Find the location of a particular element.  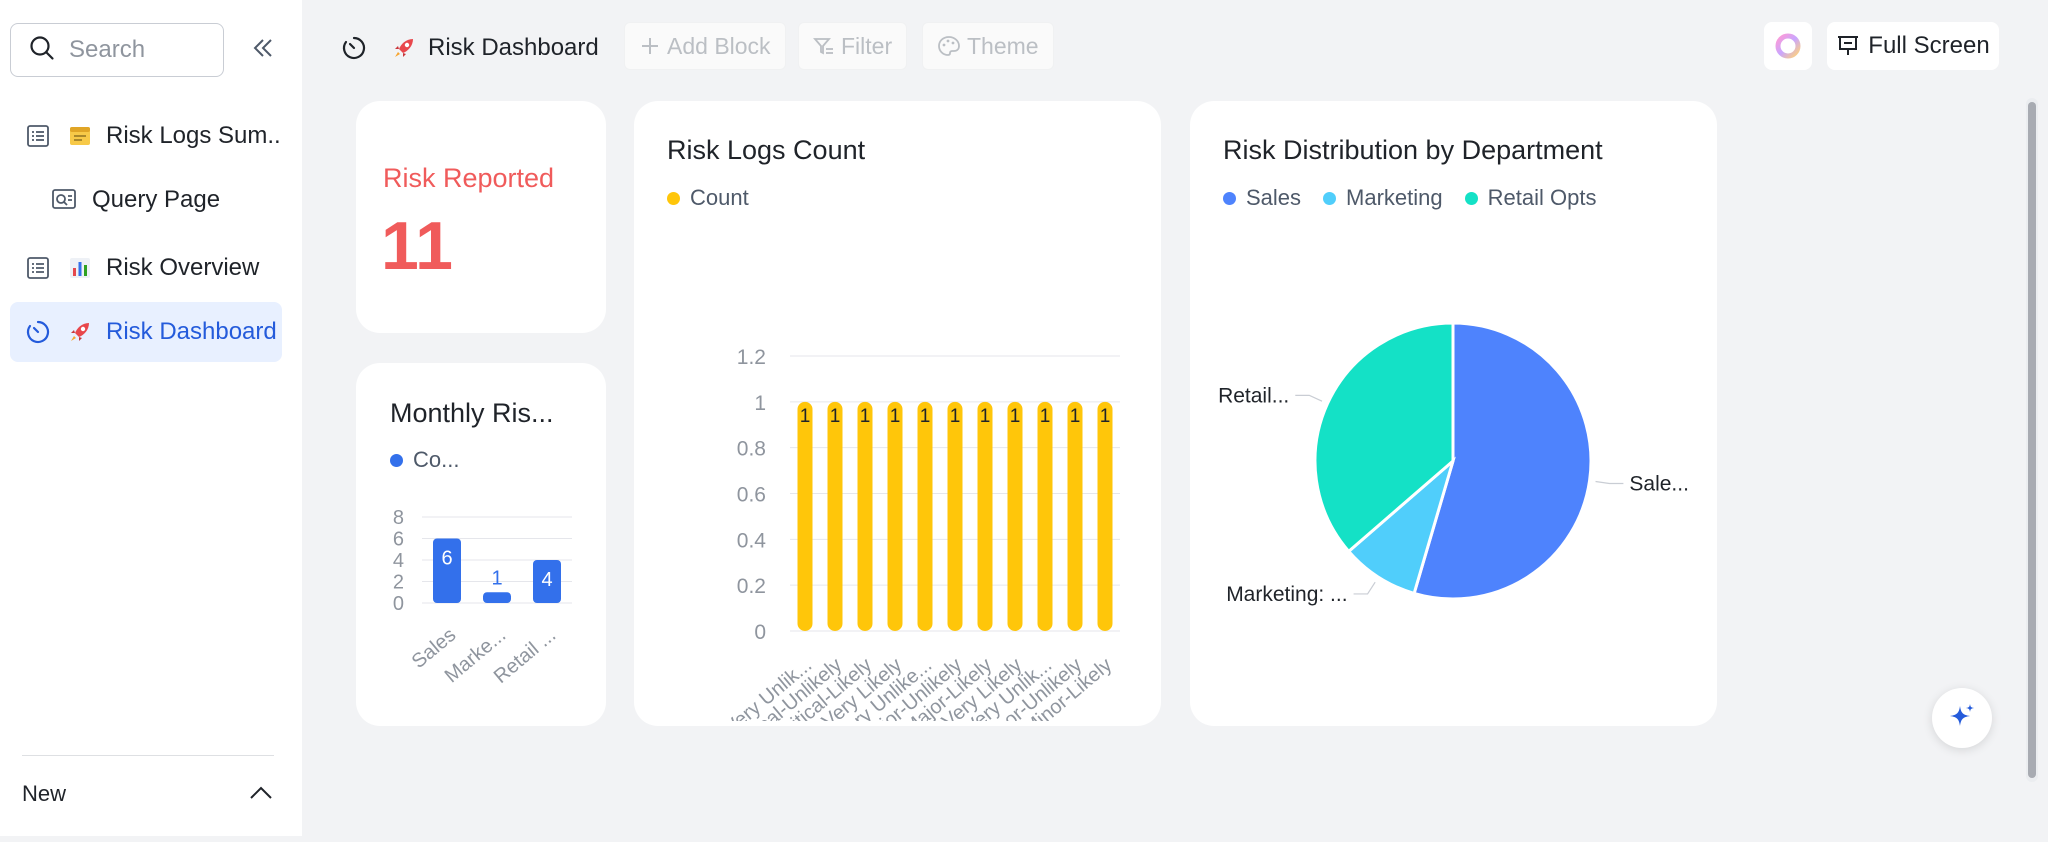

search-box is located at coordinates (117, 50).